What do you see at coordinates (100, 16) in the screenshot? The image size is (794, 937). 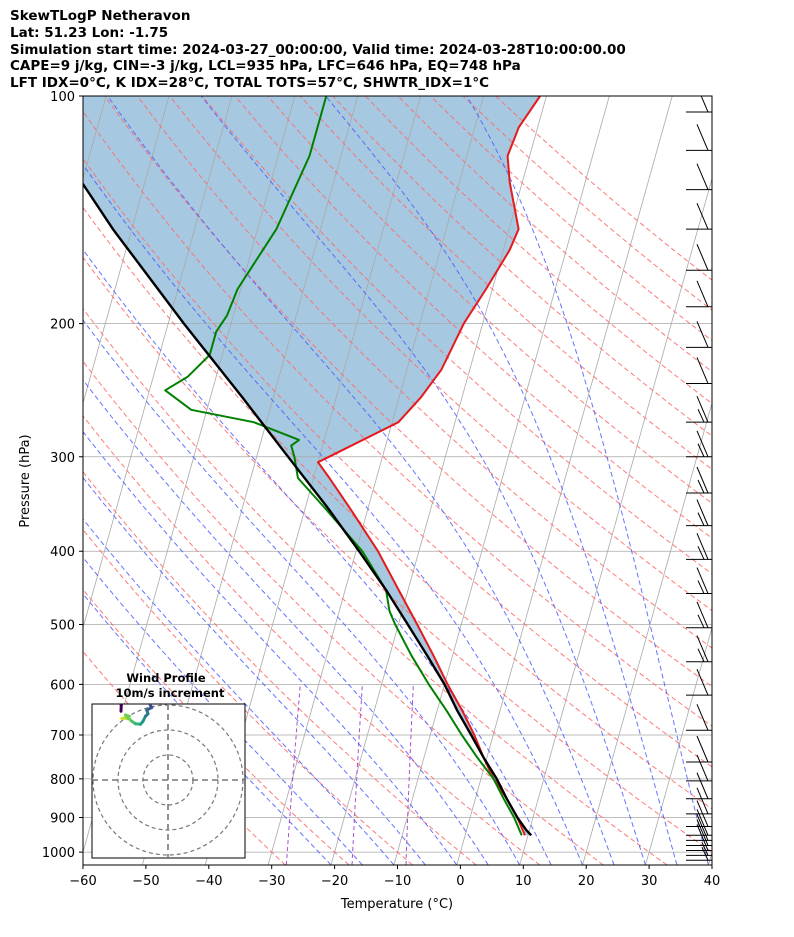 I see `chart-title: SkewTLogP Netheravon` at bounding box center [100, 16].